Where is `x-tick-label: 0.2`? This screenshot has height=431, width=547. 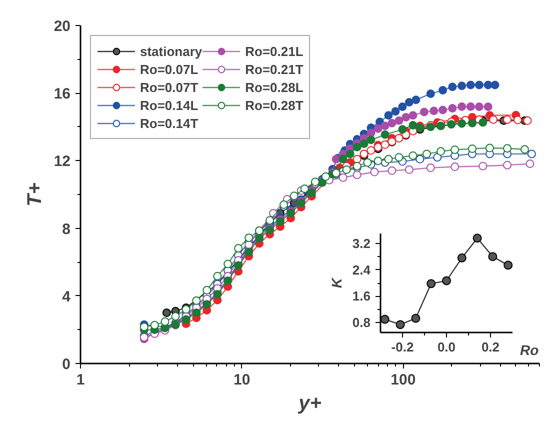
x-tick-label: 0.2 is located at coordinates (490, 347).